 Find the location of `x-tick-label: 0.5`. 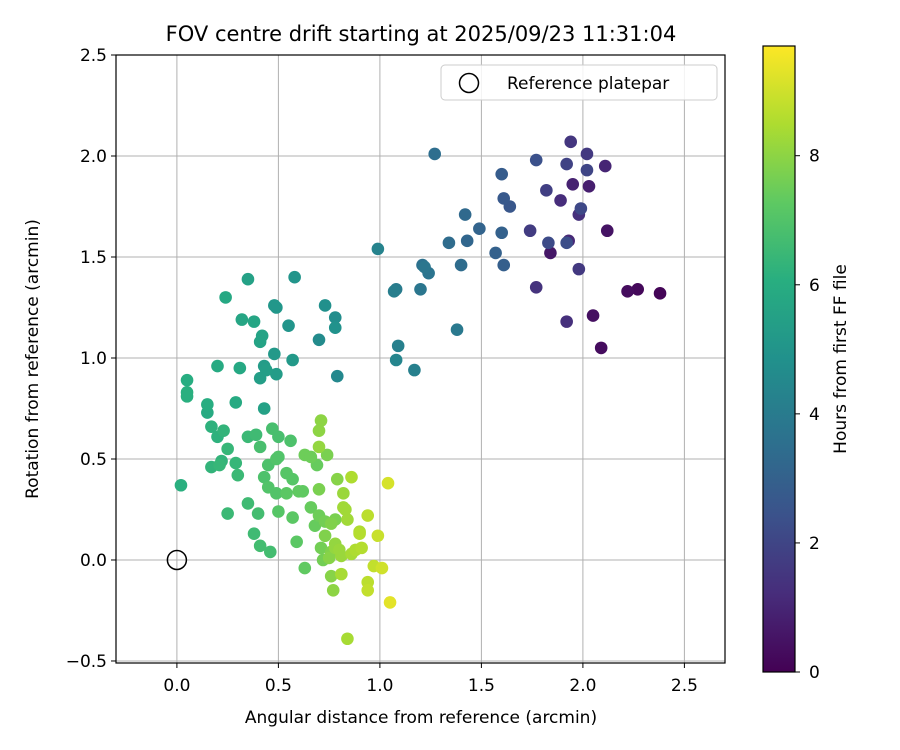

x-tick-label: 0.5 is located at coordinates (278, 686).